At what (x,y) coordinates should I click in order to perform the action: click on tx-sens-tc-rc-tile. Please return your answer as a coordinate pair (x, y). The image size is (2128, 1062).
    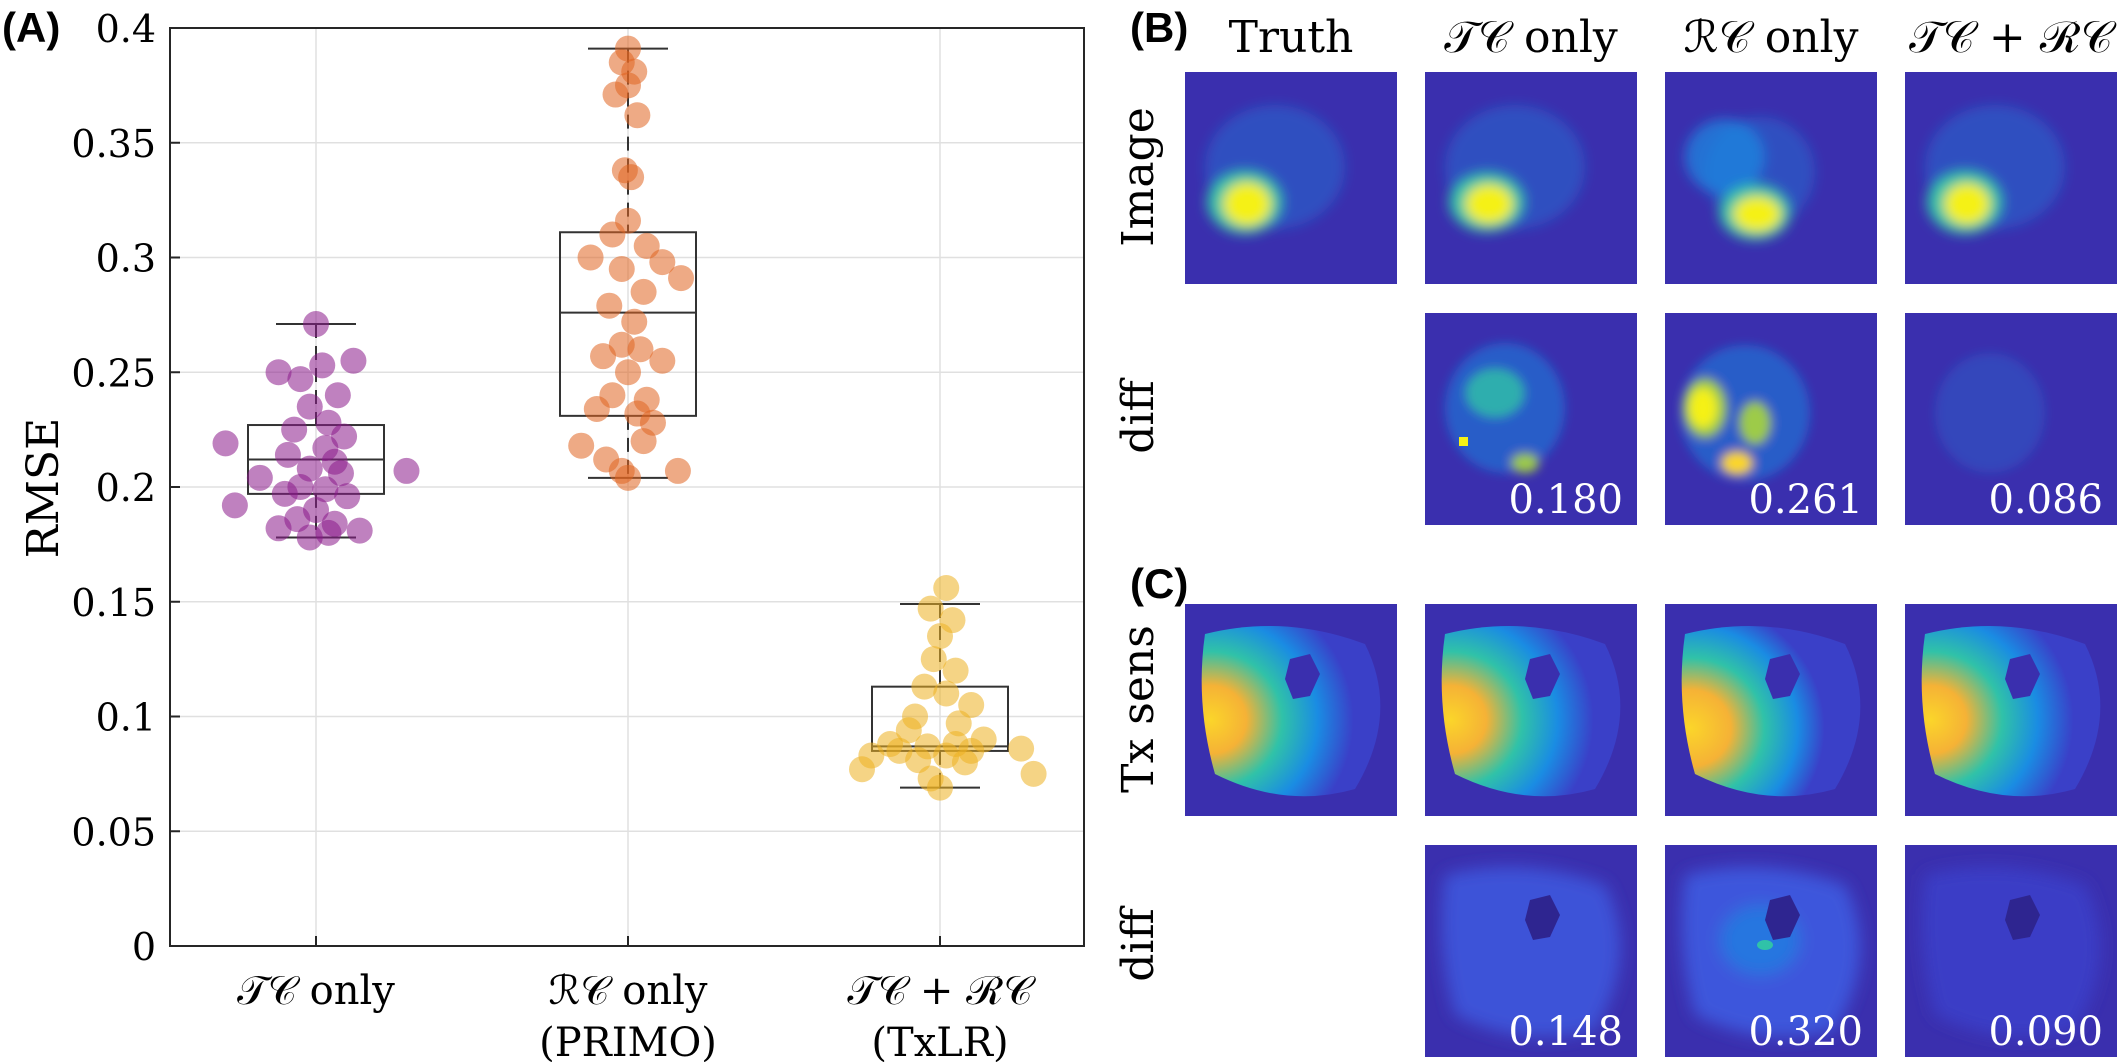
    Looking at the image, I should click on (2011, 710).